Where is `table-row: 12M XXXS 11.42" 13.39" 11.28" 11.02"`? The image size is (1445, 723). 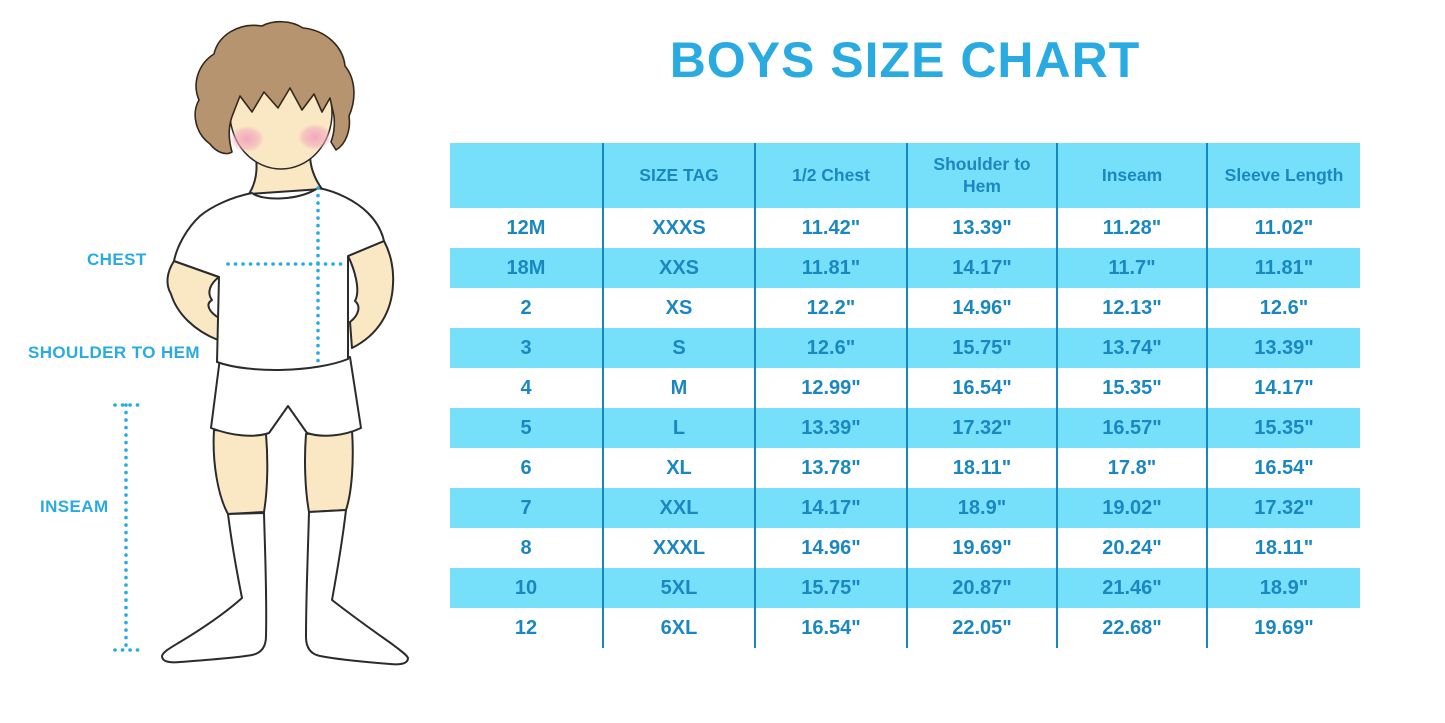 table-row: 12M XXXS 11.42" 13.39" 11.28" 11.02" is located at coordinates (905, 228).